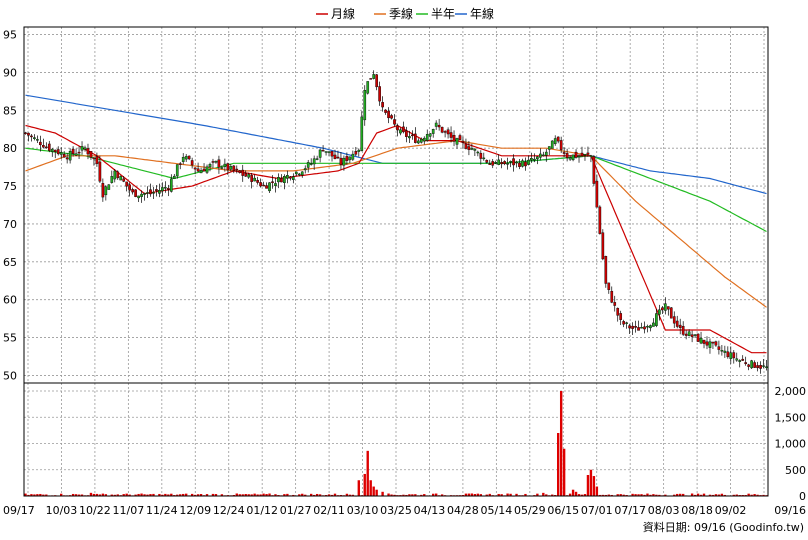 This screenshot has height=540, width=808. Describe the element at coordinates (195, 510) in the screenshot. I see `date-tick-label: 12/09` at that location.